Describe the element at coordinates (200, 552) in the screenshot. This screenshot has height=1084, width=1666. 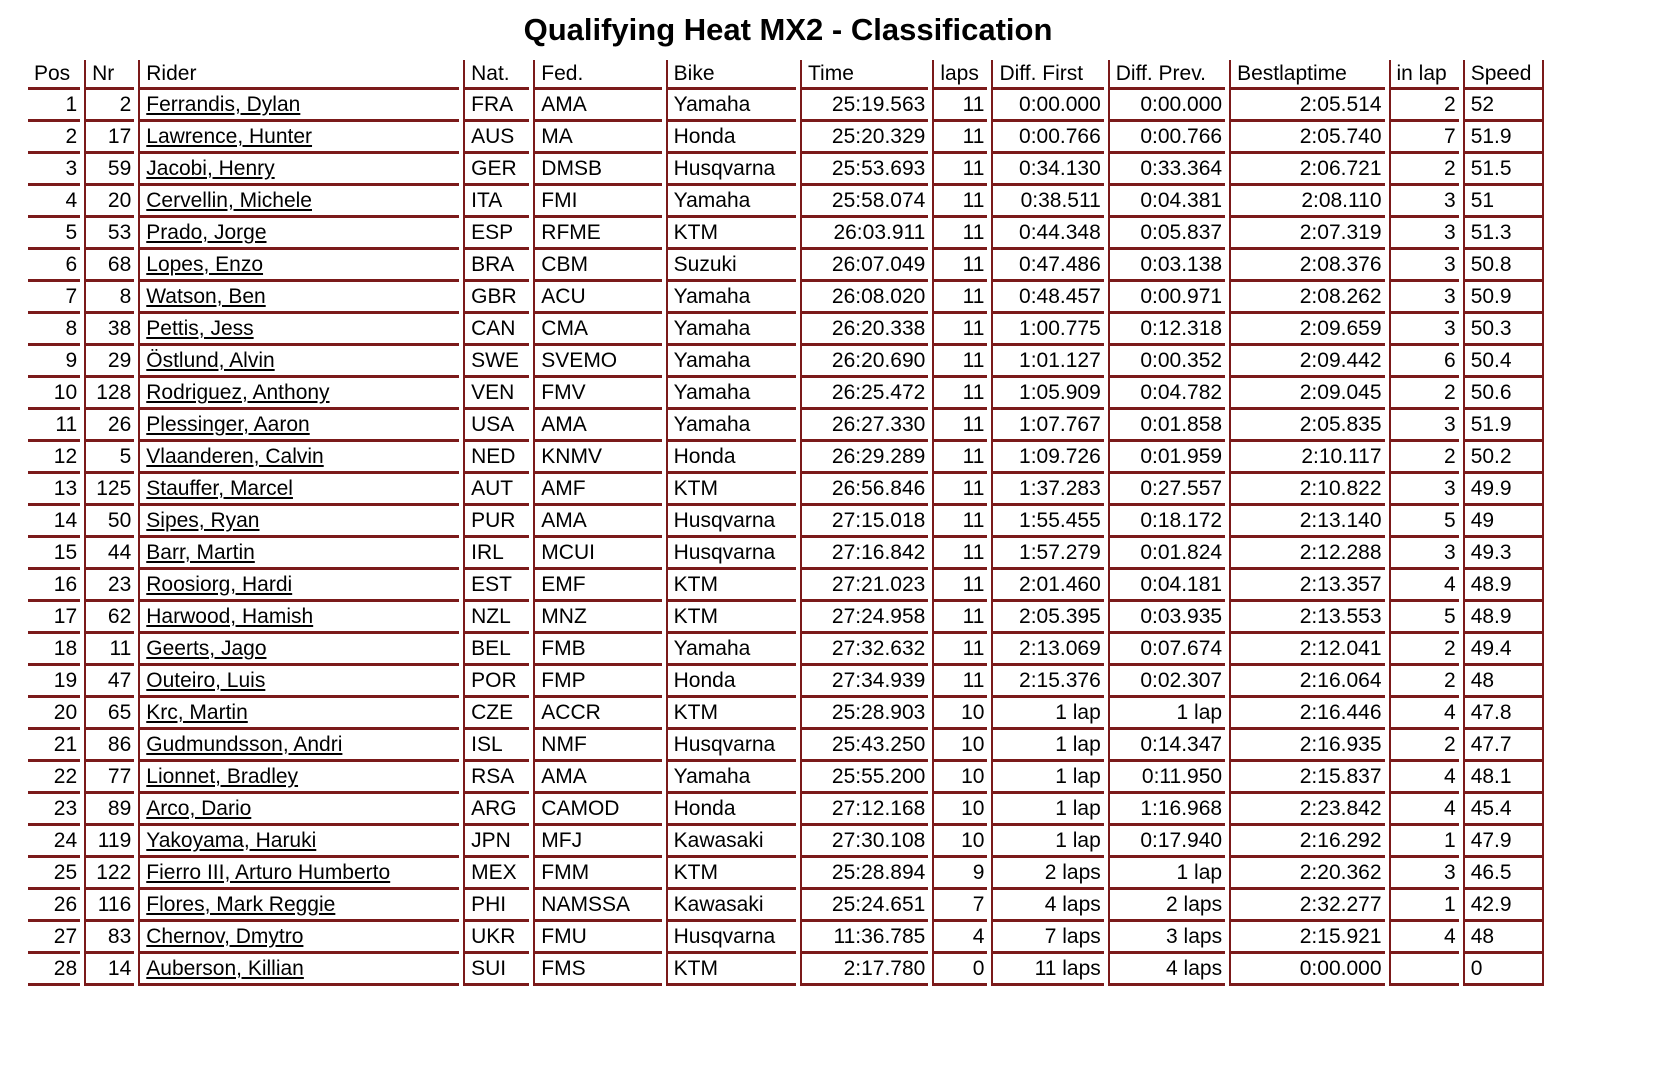
I see `rider-link: Barr, Martin` at that location.